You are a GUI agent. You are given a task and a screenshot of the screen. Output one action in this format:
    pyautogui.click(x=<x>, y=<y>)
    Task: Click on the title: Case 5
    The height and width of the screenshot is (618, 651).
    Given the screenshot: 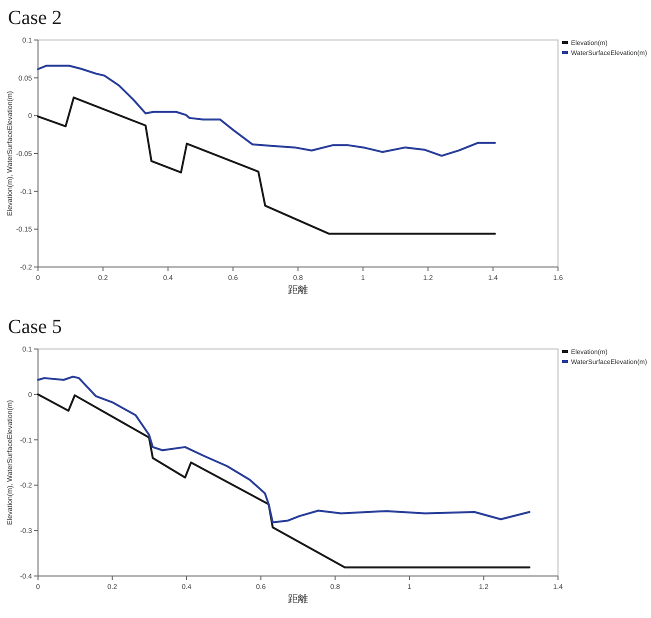 What is the action you would take?
    pyautogui.click(x=35, y=327)
    